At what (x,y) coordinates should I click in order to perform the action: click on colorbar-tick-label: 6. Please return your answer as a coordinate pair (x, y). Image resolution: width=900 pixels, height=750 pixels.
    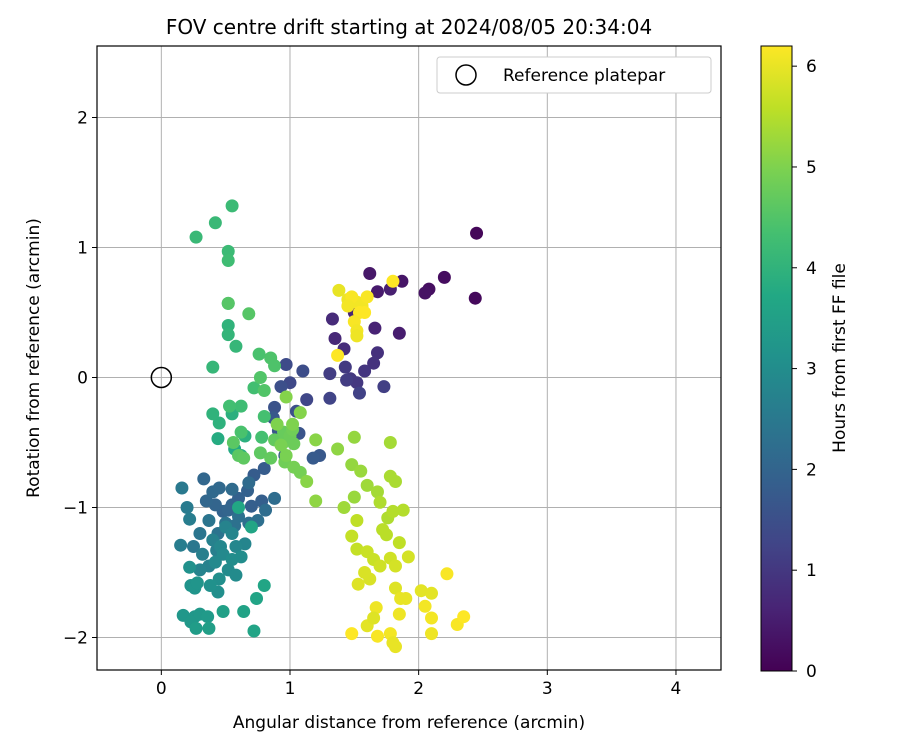
    Looking at the image, I should click on (811, 67).